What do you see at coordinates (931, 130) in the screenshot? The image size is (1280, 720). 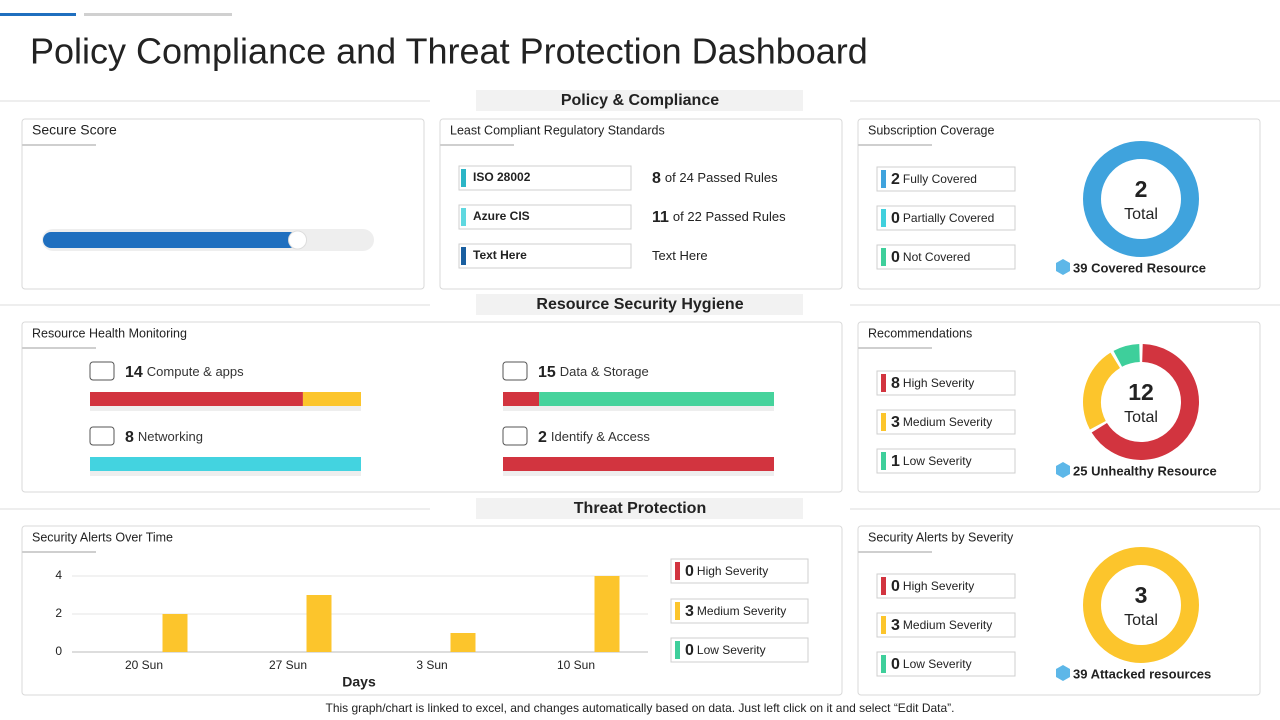 I see `card-title: Subscription Coverage` at bounding box center [931, 130].